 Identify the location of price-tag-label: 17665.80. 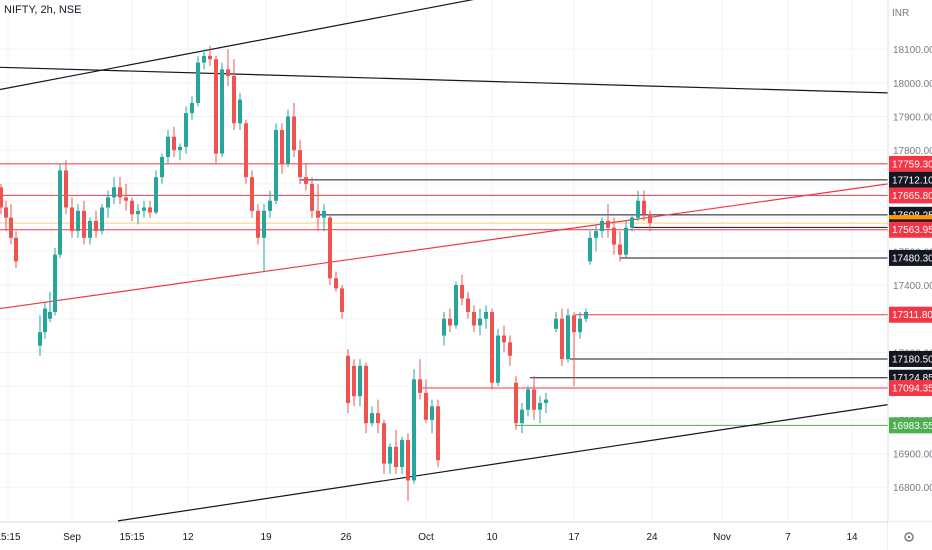
(912, 196).